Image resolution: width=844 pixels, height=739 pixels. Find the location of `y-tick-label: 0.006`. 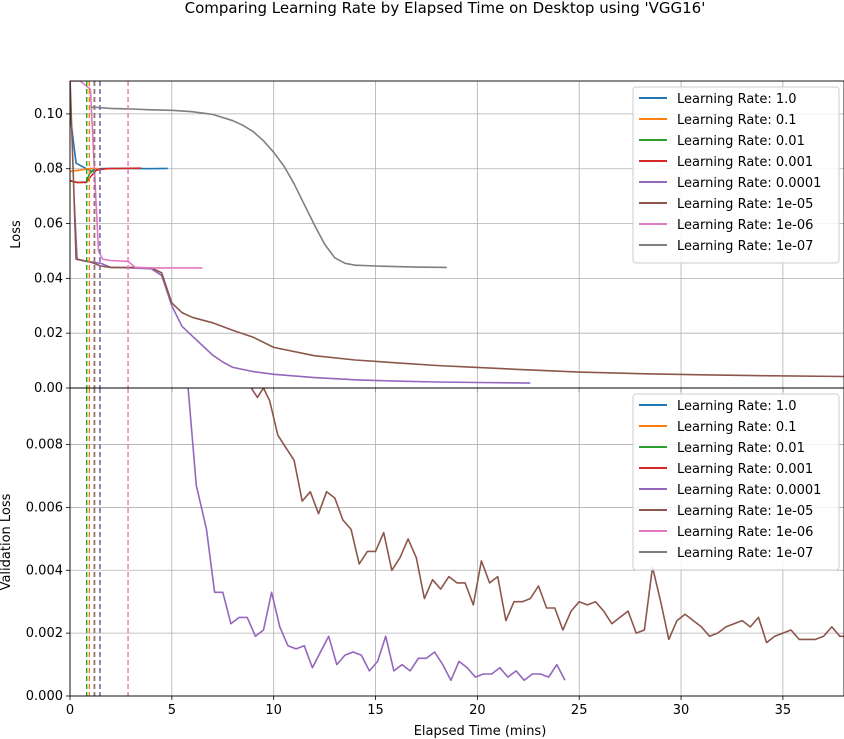

y-tick-label: 0.006 is located at coordinates (44, 507).